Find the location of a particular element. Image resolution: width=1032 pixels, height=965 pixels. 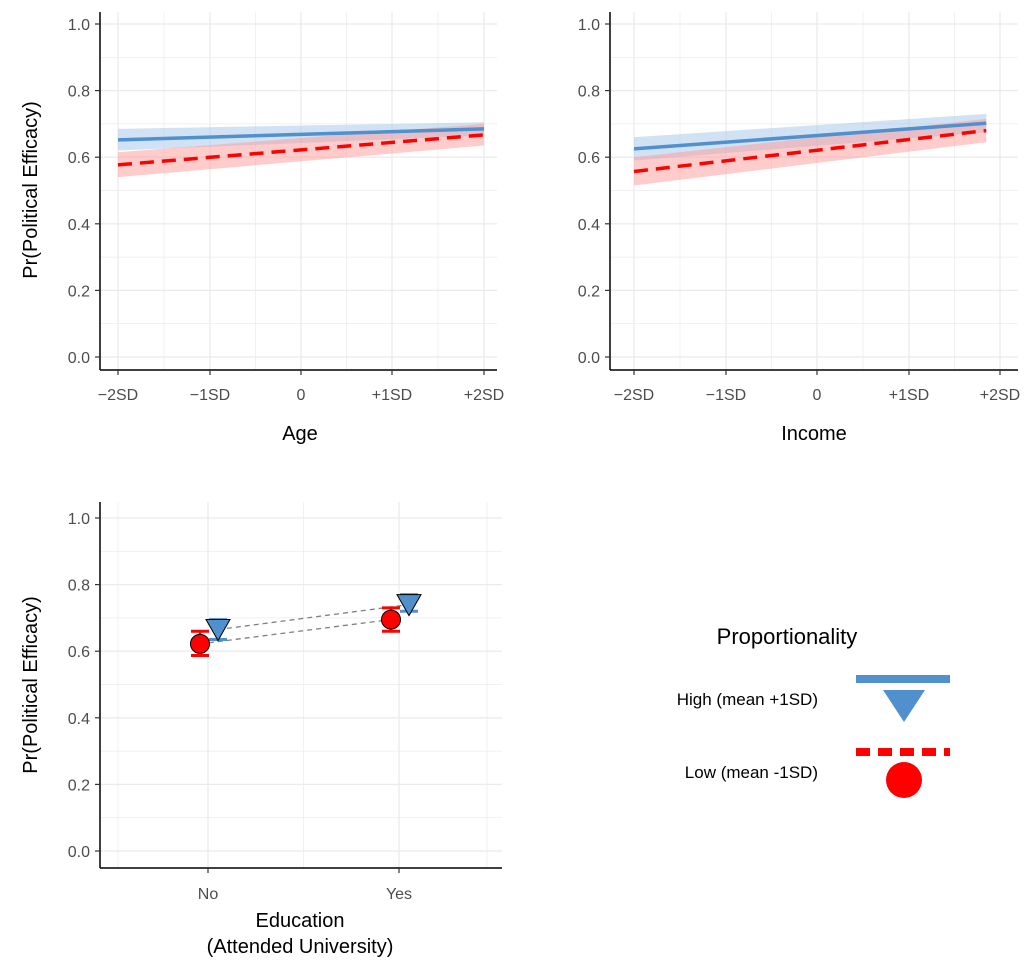

x-axis-title: Age is located at coordinates (300, 434).